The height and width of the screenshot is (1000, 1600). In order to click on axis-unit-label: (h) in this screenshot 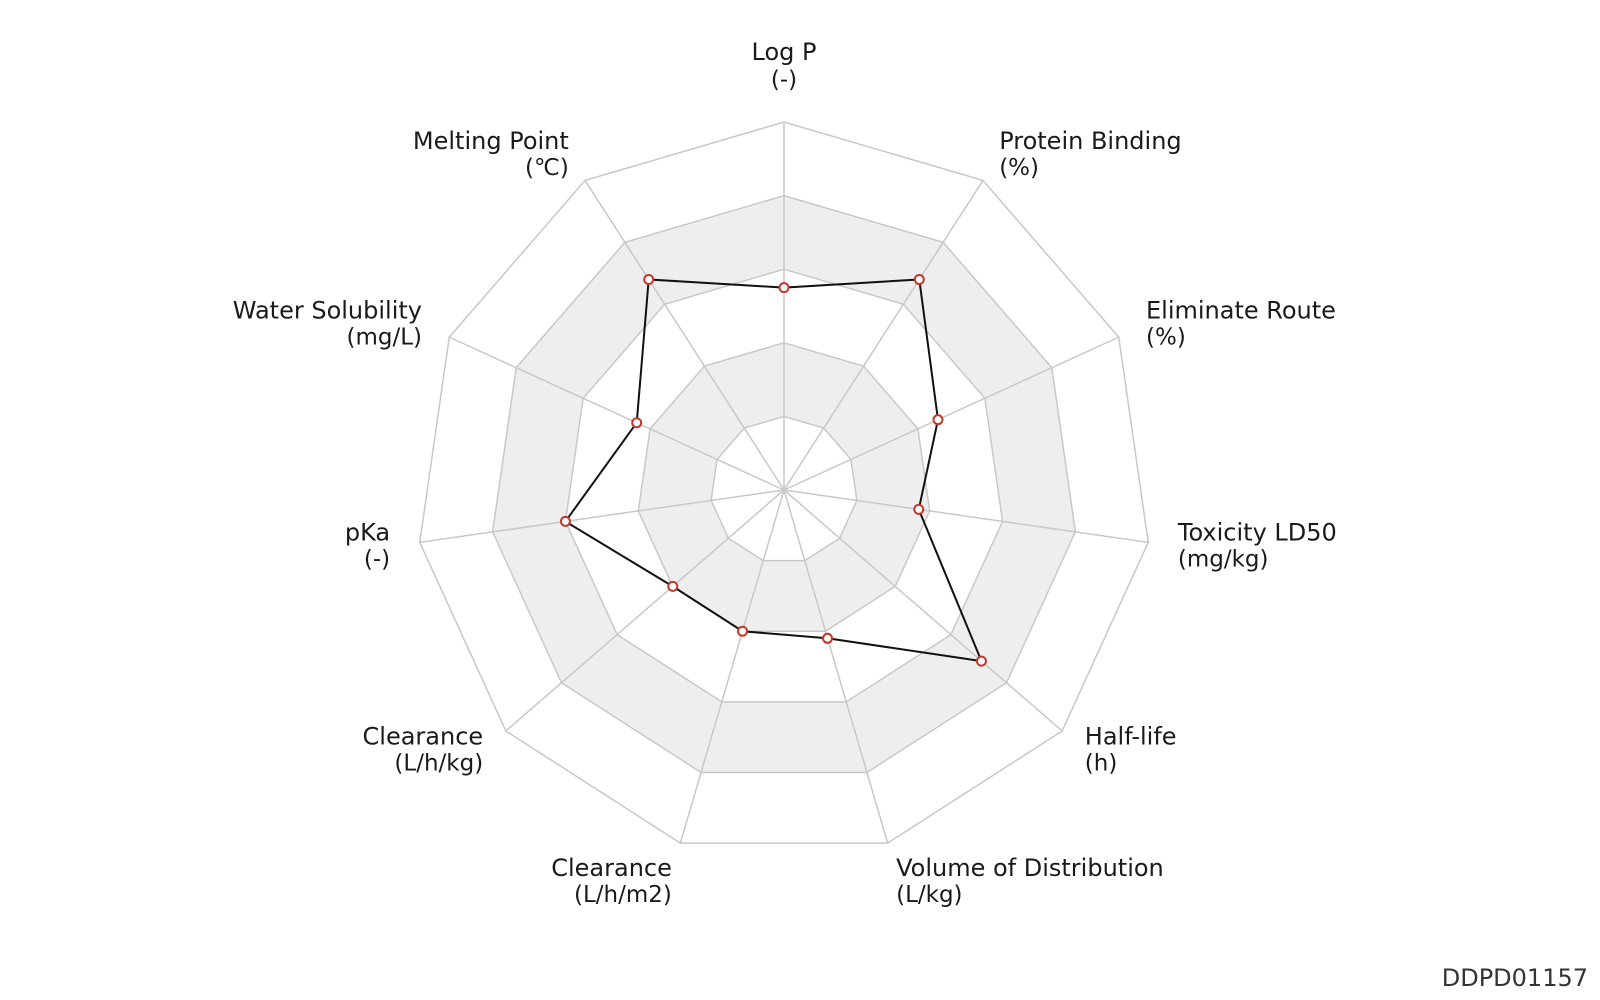, I will do `click(1101, 764)`.